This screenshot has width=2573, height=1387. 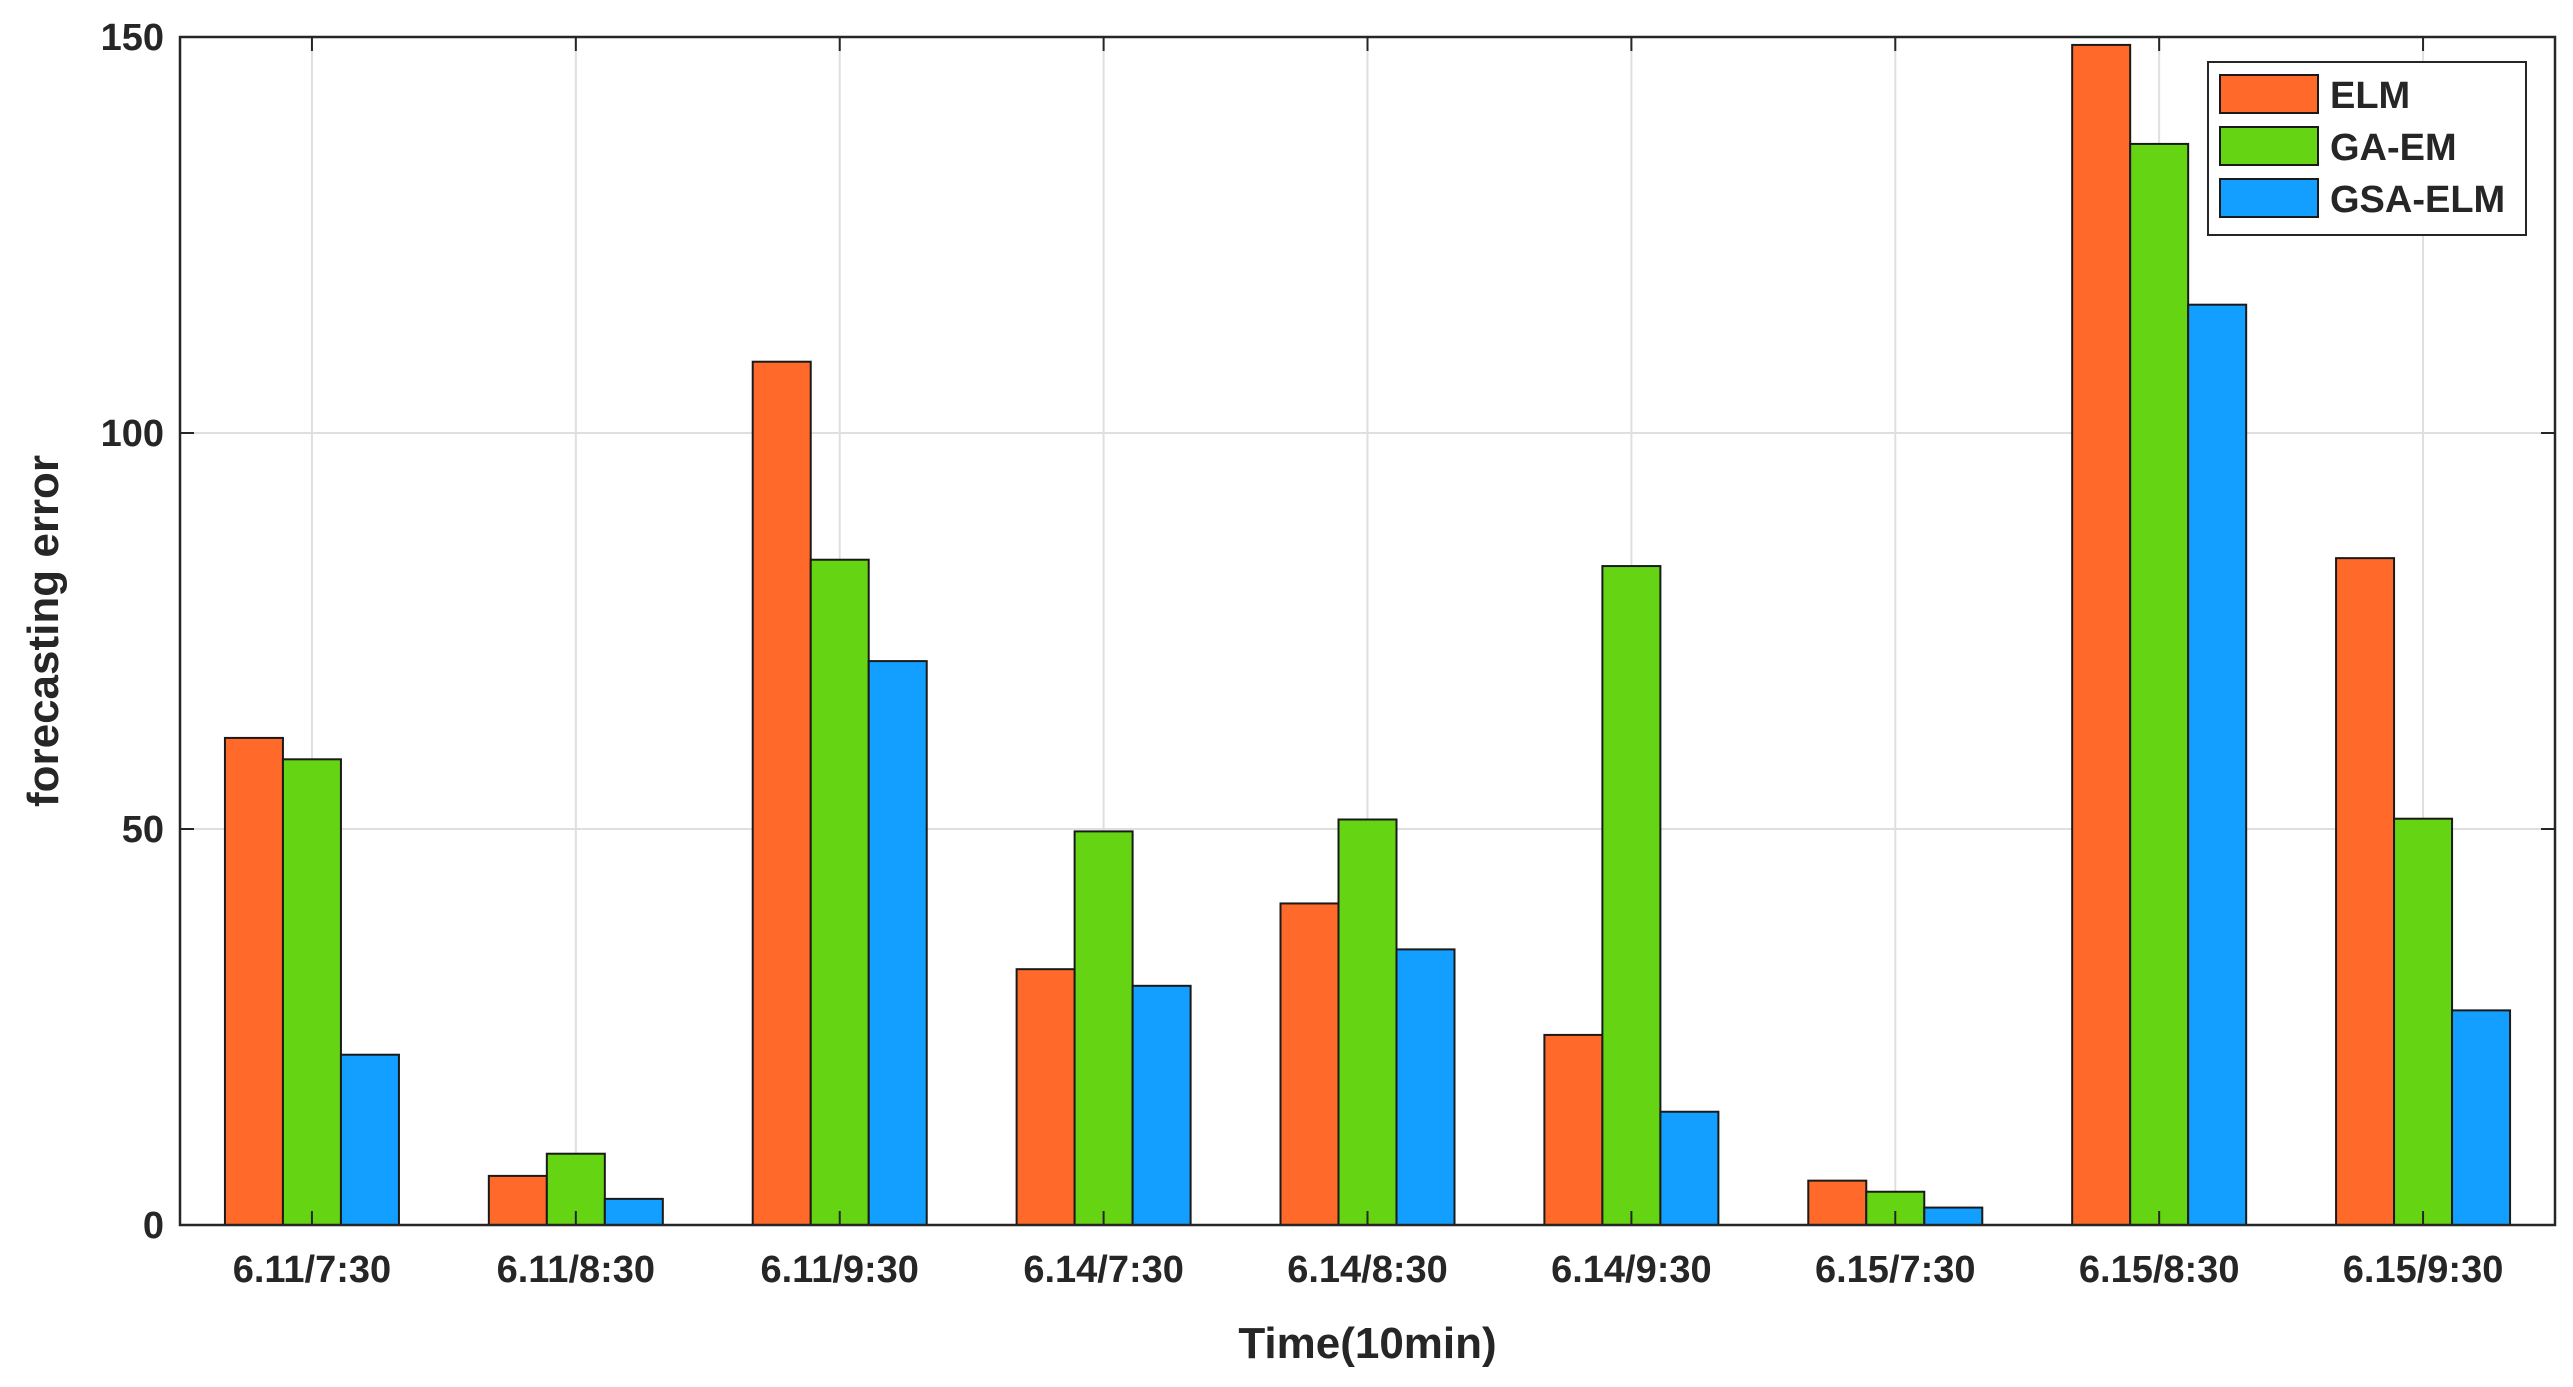 I want to click on legend-label-elm: ELM, so click(x=2370, y=96).